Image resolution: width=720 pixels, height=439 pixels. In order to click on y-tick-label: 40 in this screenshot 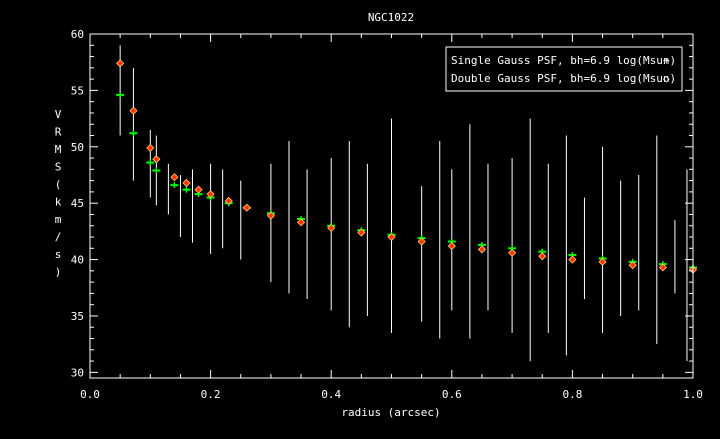, I will do `click(77, 260)`.